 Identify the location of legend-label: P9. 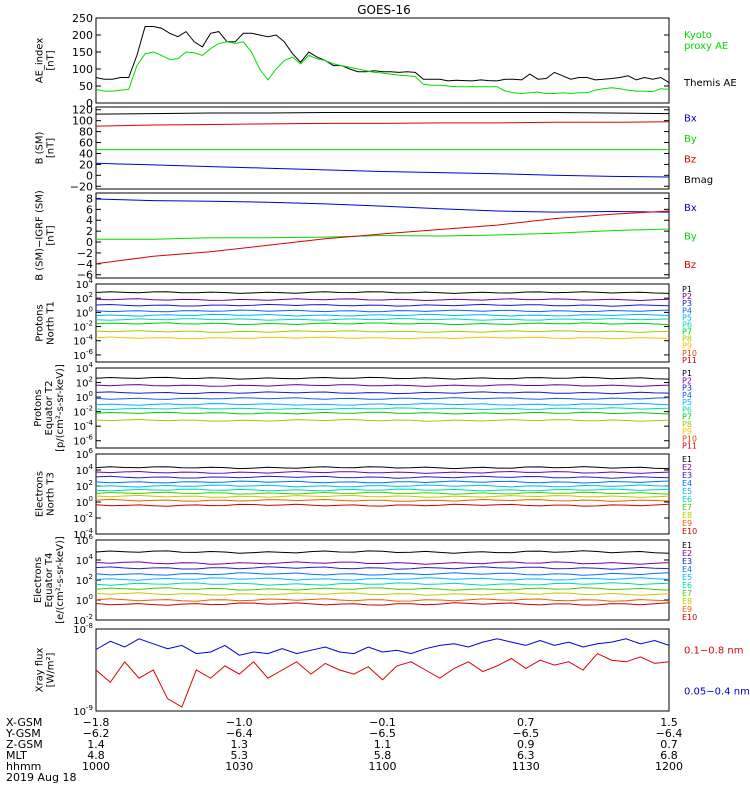
(687, 431).